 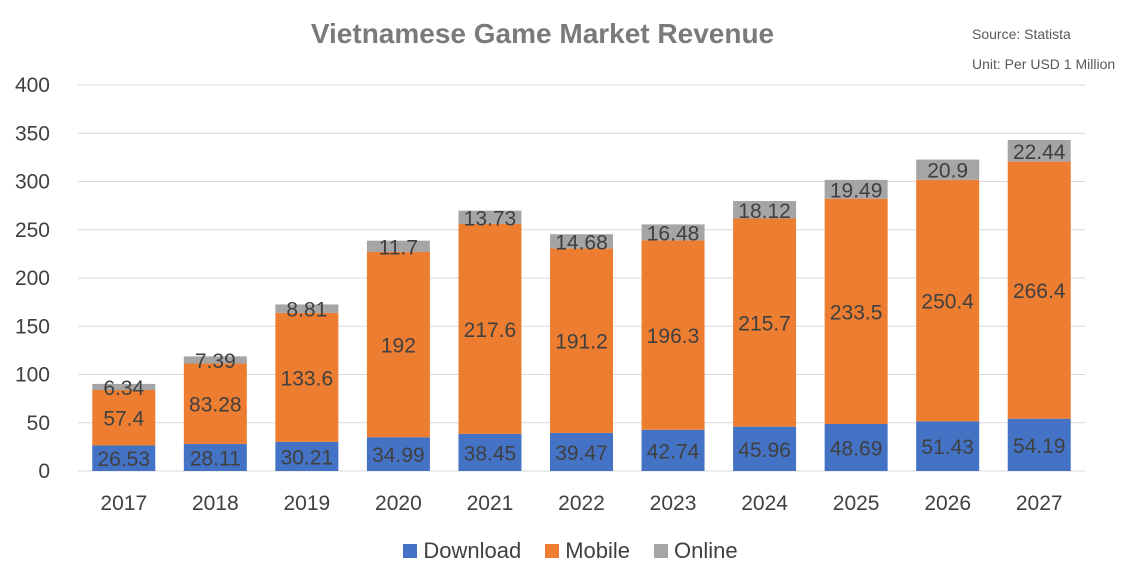 I want to click on y-tick-label: 150, so click(x=32, y=326).